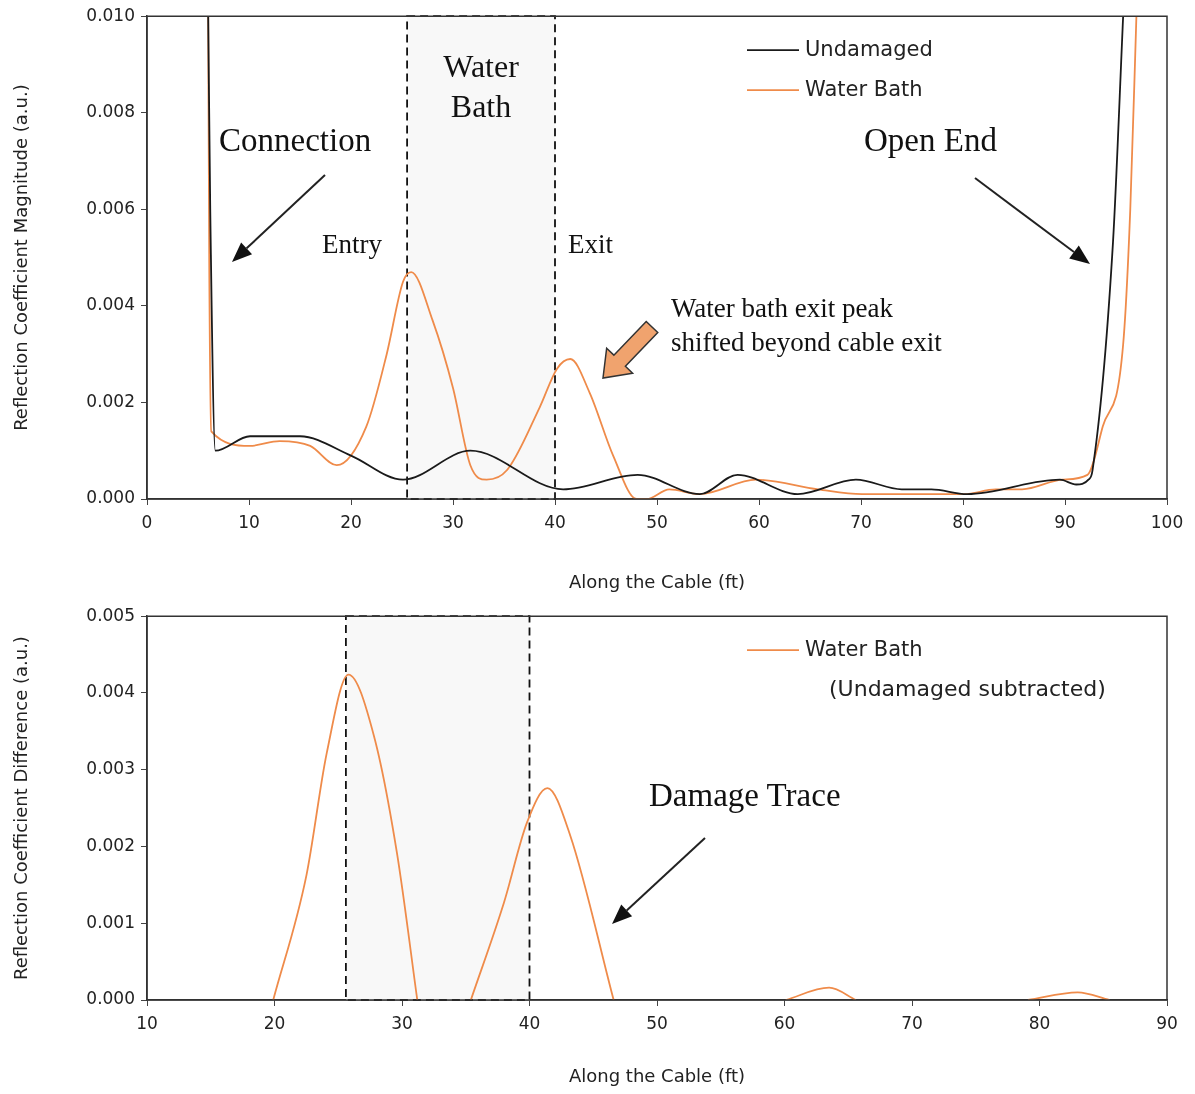  What do you see at coordinates (110, 111) in the screenshot?
I see `y-tick-label: 0.008` at bounding box center [110, 111].